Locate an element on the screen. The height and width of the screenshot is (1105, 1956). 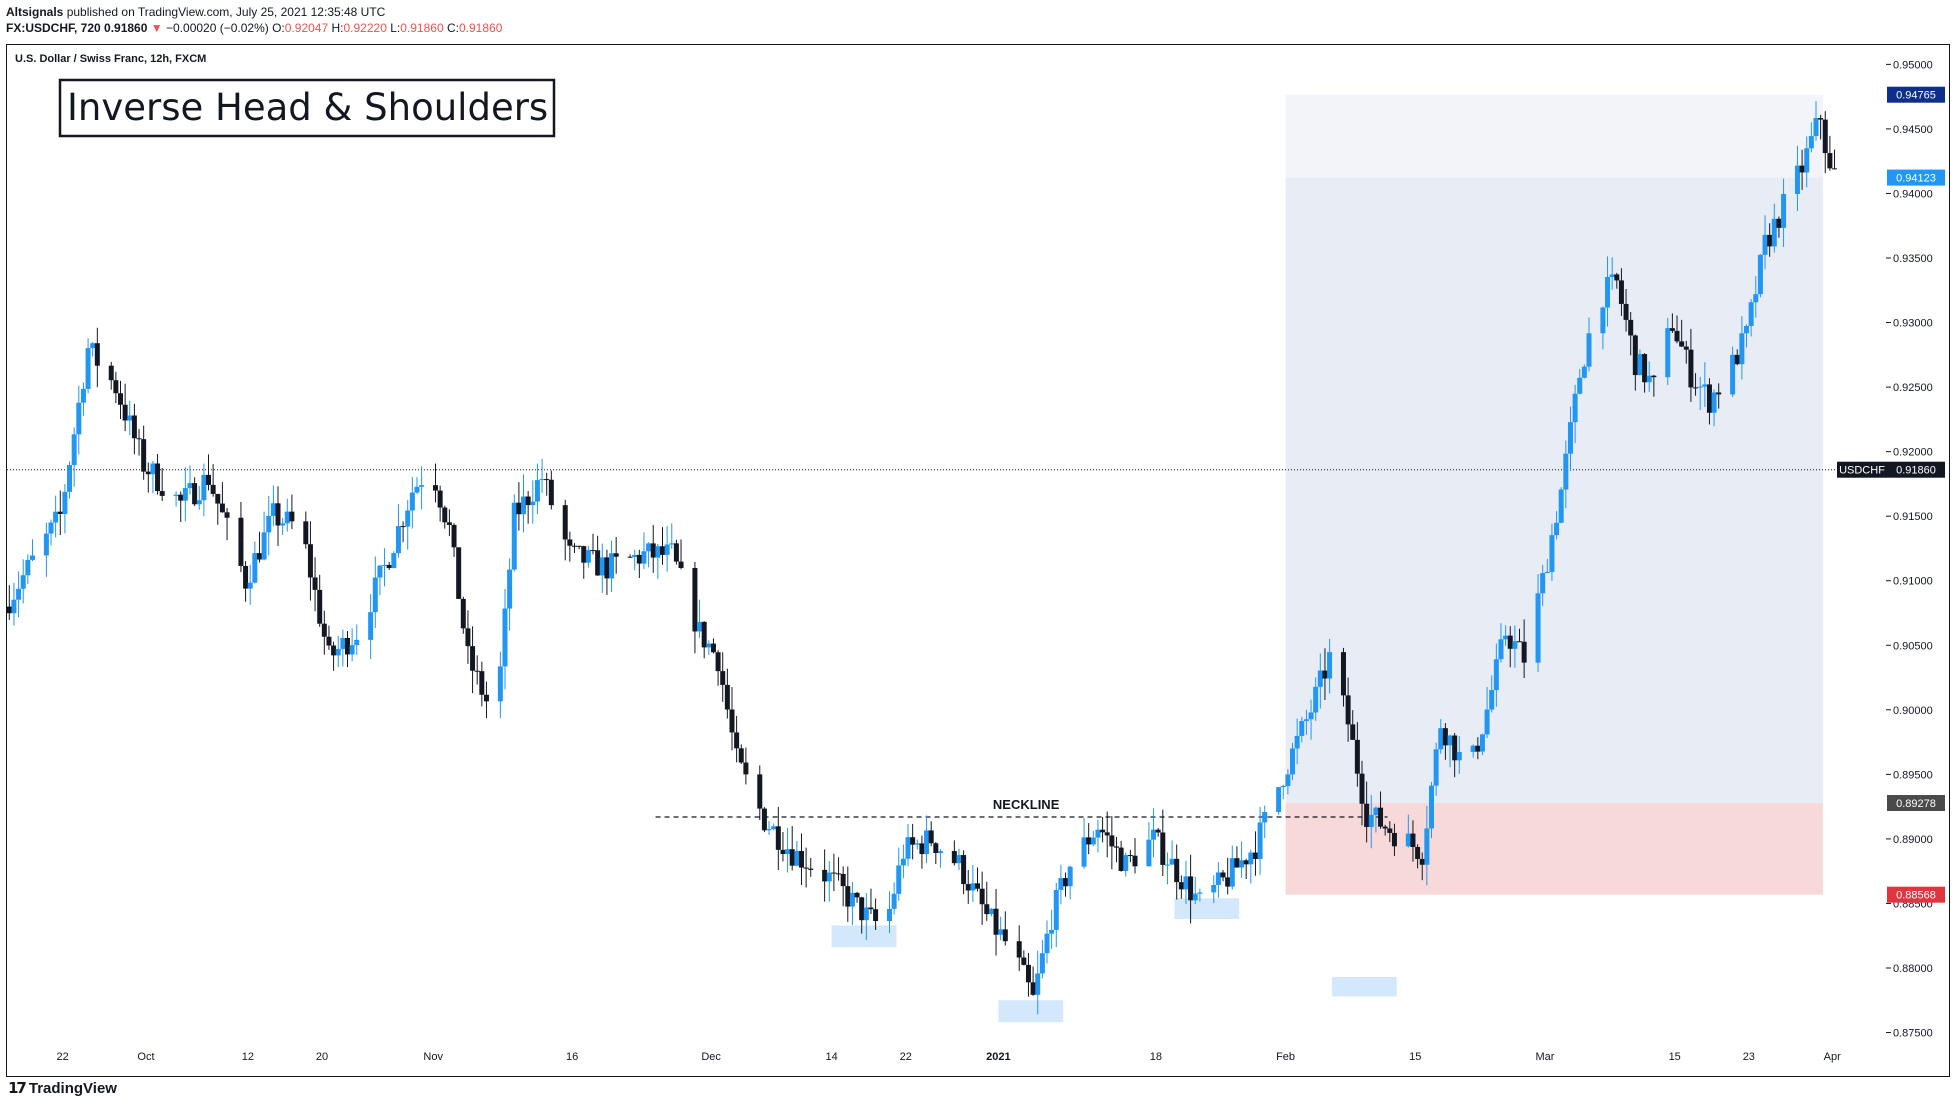
y-tick-label: 0.87500 is located at coordinates (1913, 1034).